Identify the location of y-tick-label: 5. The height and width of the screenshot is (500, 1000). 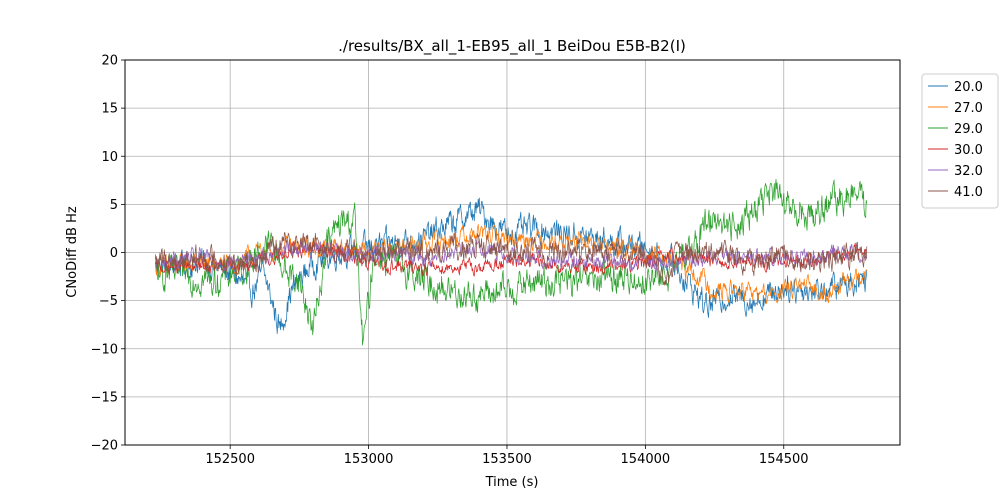
(114, 205).